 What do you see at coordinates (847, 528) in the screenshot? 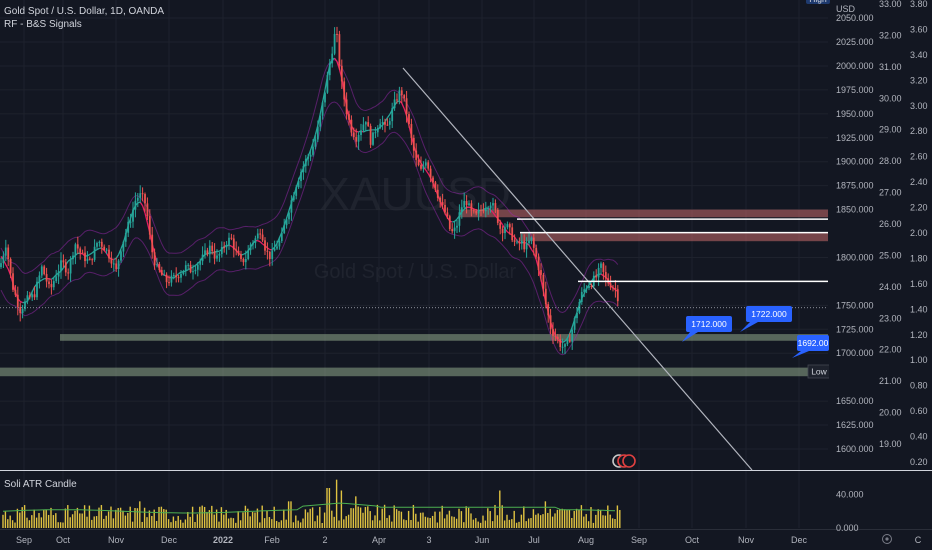
I see `atr-tick-label: 0.000` at bounding box center [847, 528].